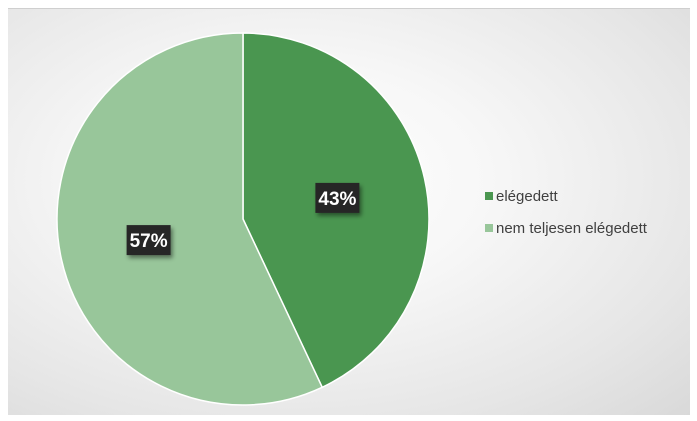 This screenshot has width=697, height=421. What do you see at coordinates (572, 228) in the screenshot?
I see `legend-label: nem teljesen elégedett` at bounding box center [572, 228].